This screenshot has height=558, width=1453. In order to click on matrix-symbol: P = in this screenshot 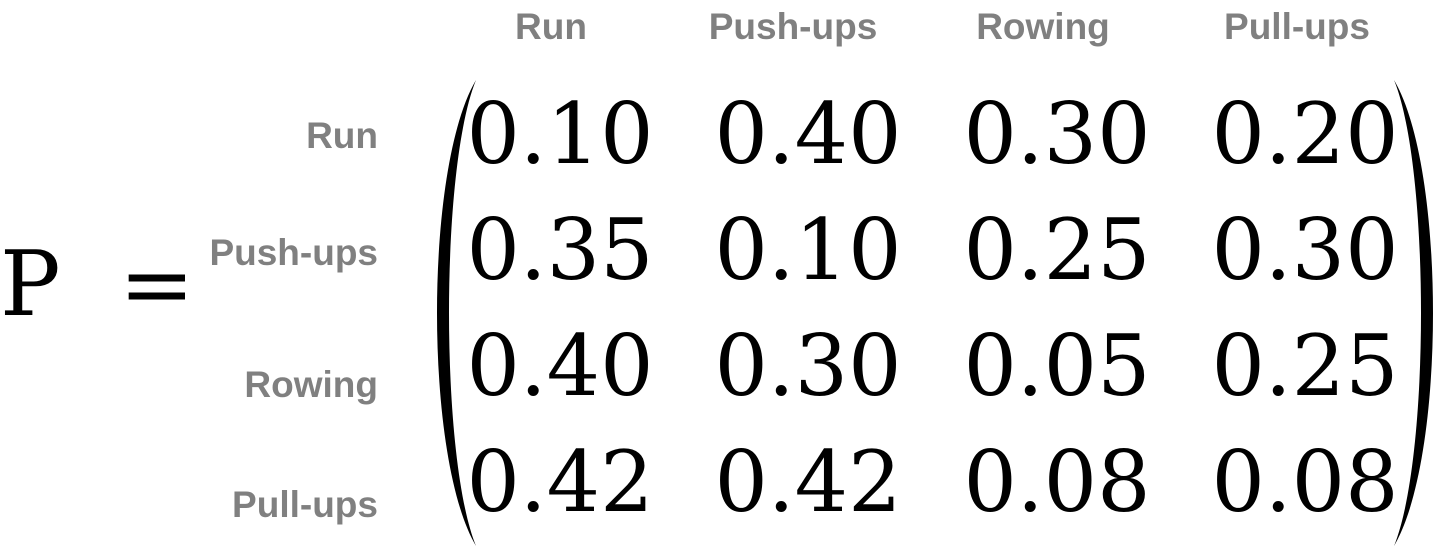, I will do `click(97, 285)`.